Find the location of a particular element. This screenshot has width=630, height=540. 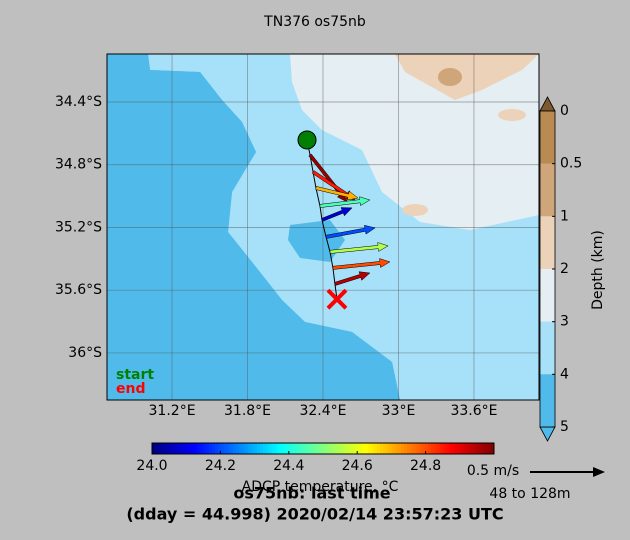

colorbar-tick-label: 24.6 is located at coordinates (357, 466).